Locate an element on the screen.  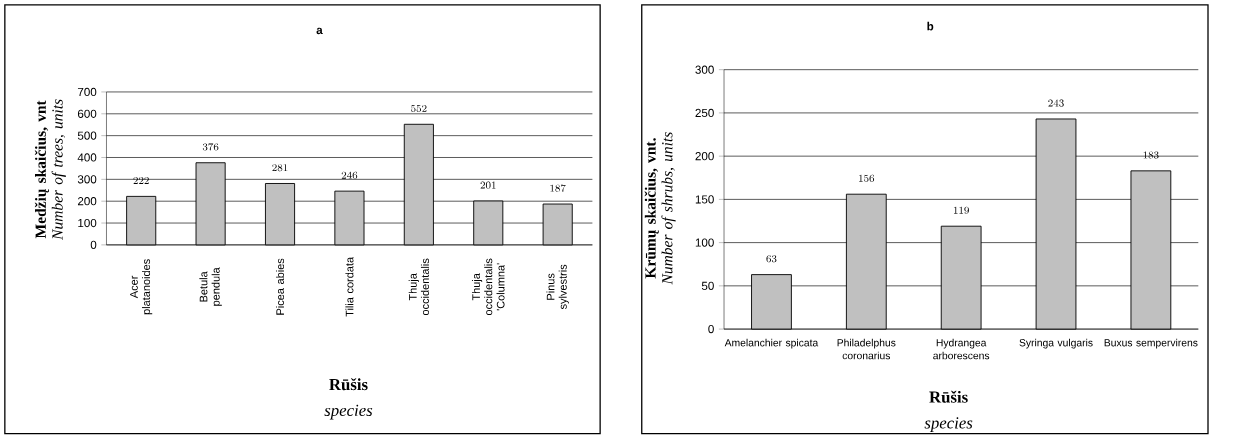
y-tick-label: 700 is located at coordinates (87, 92).